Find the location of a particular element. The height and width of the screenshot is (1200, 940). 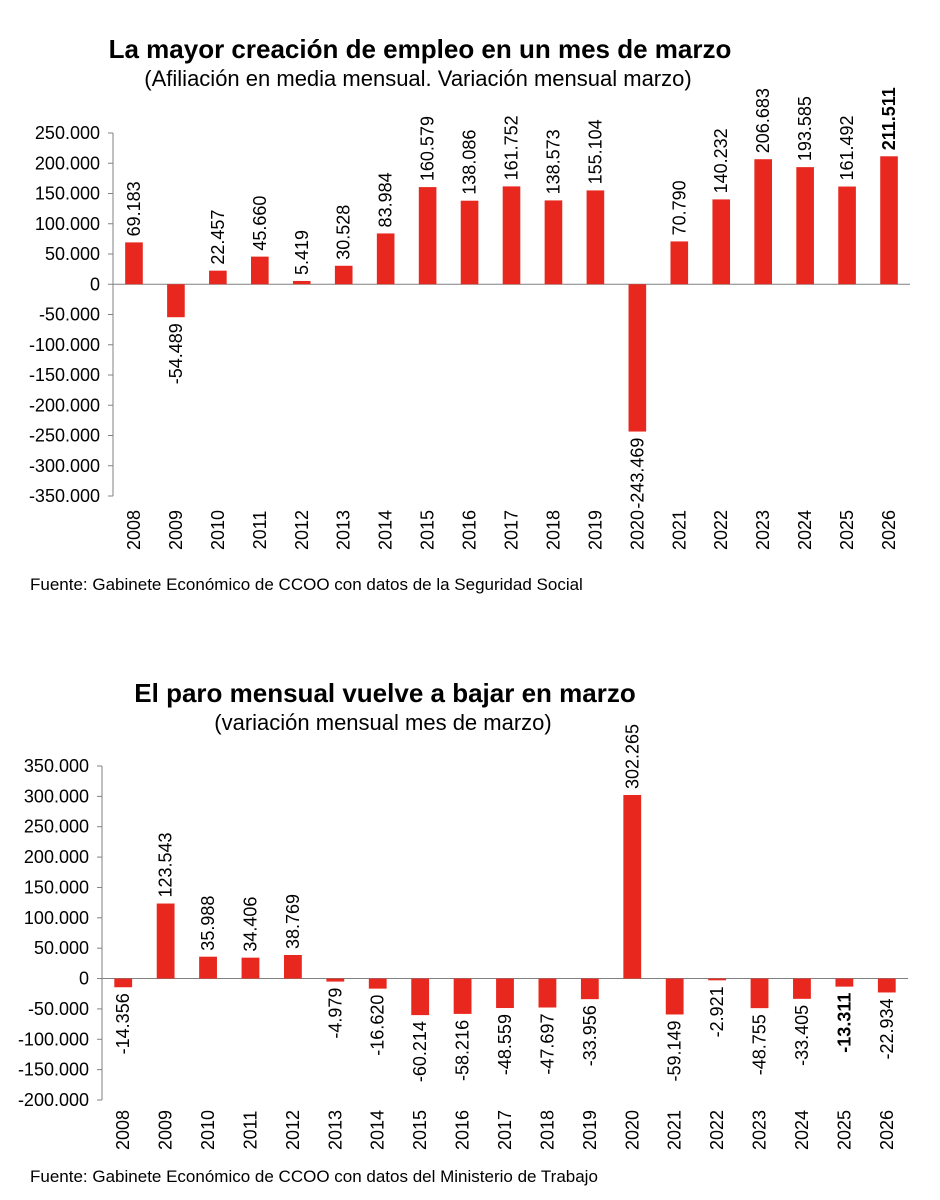

category-label-2014: 2014 is located at coordinates (378, 1130).